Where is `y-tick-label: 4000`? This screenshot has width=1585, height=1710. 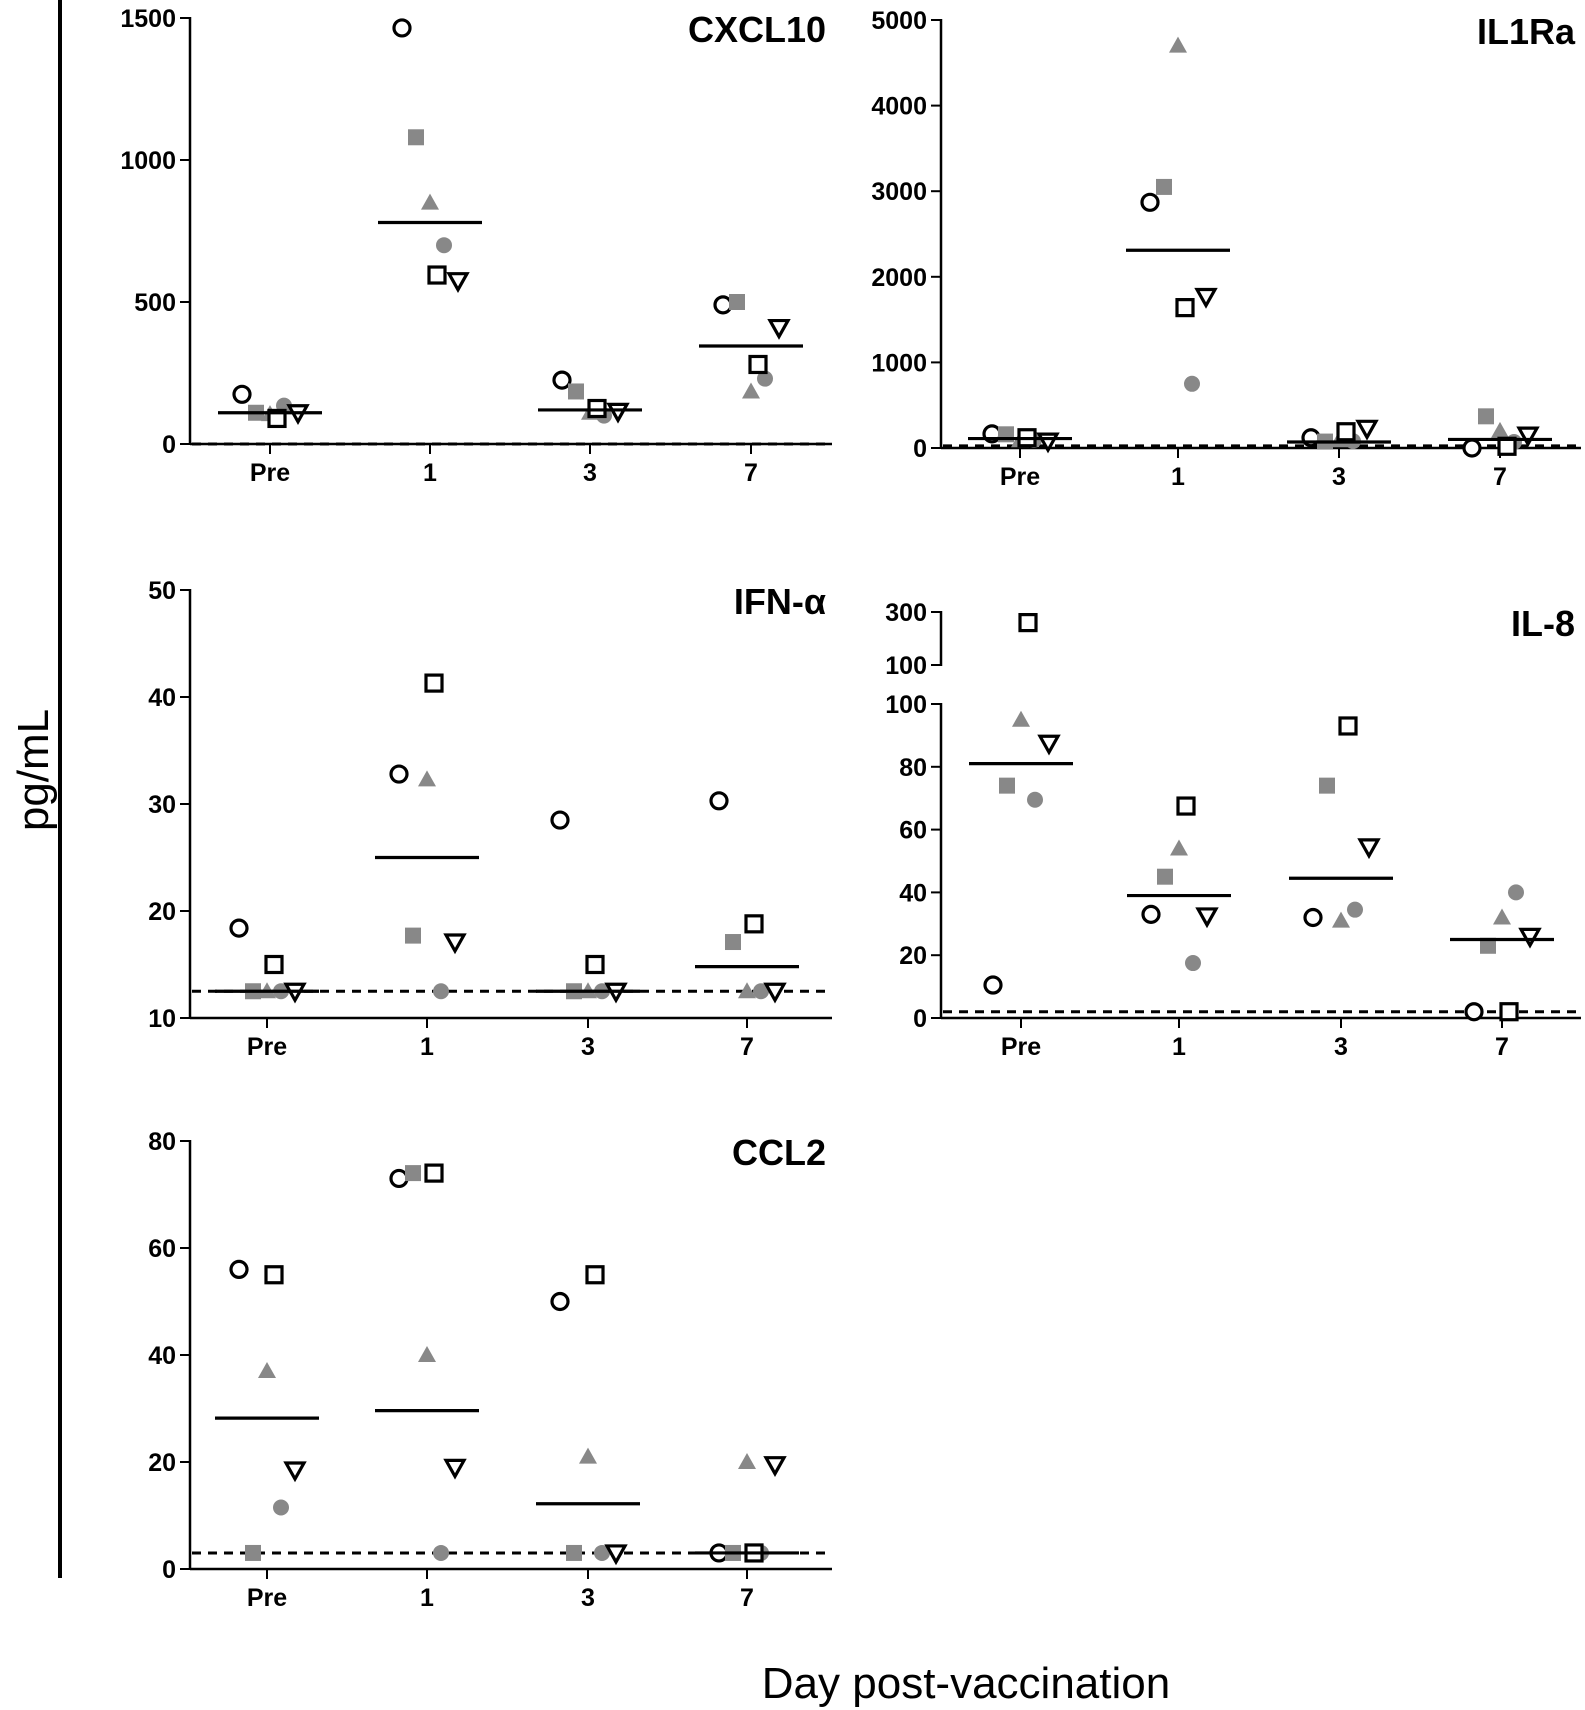
y-tick-label: 4000 is located at coordinates (899, 107).